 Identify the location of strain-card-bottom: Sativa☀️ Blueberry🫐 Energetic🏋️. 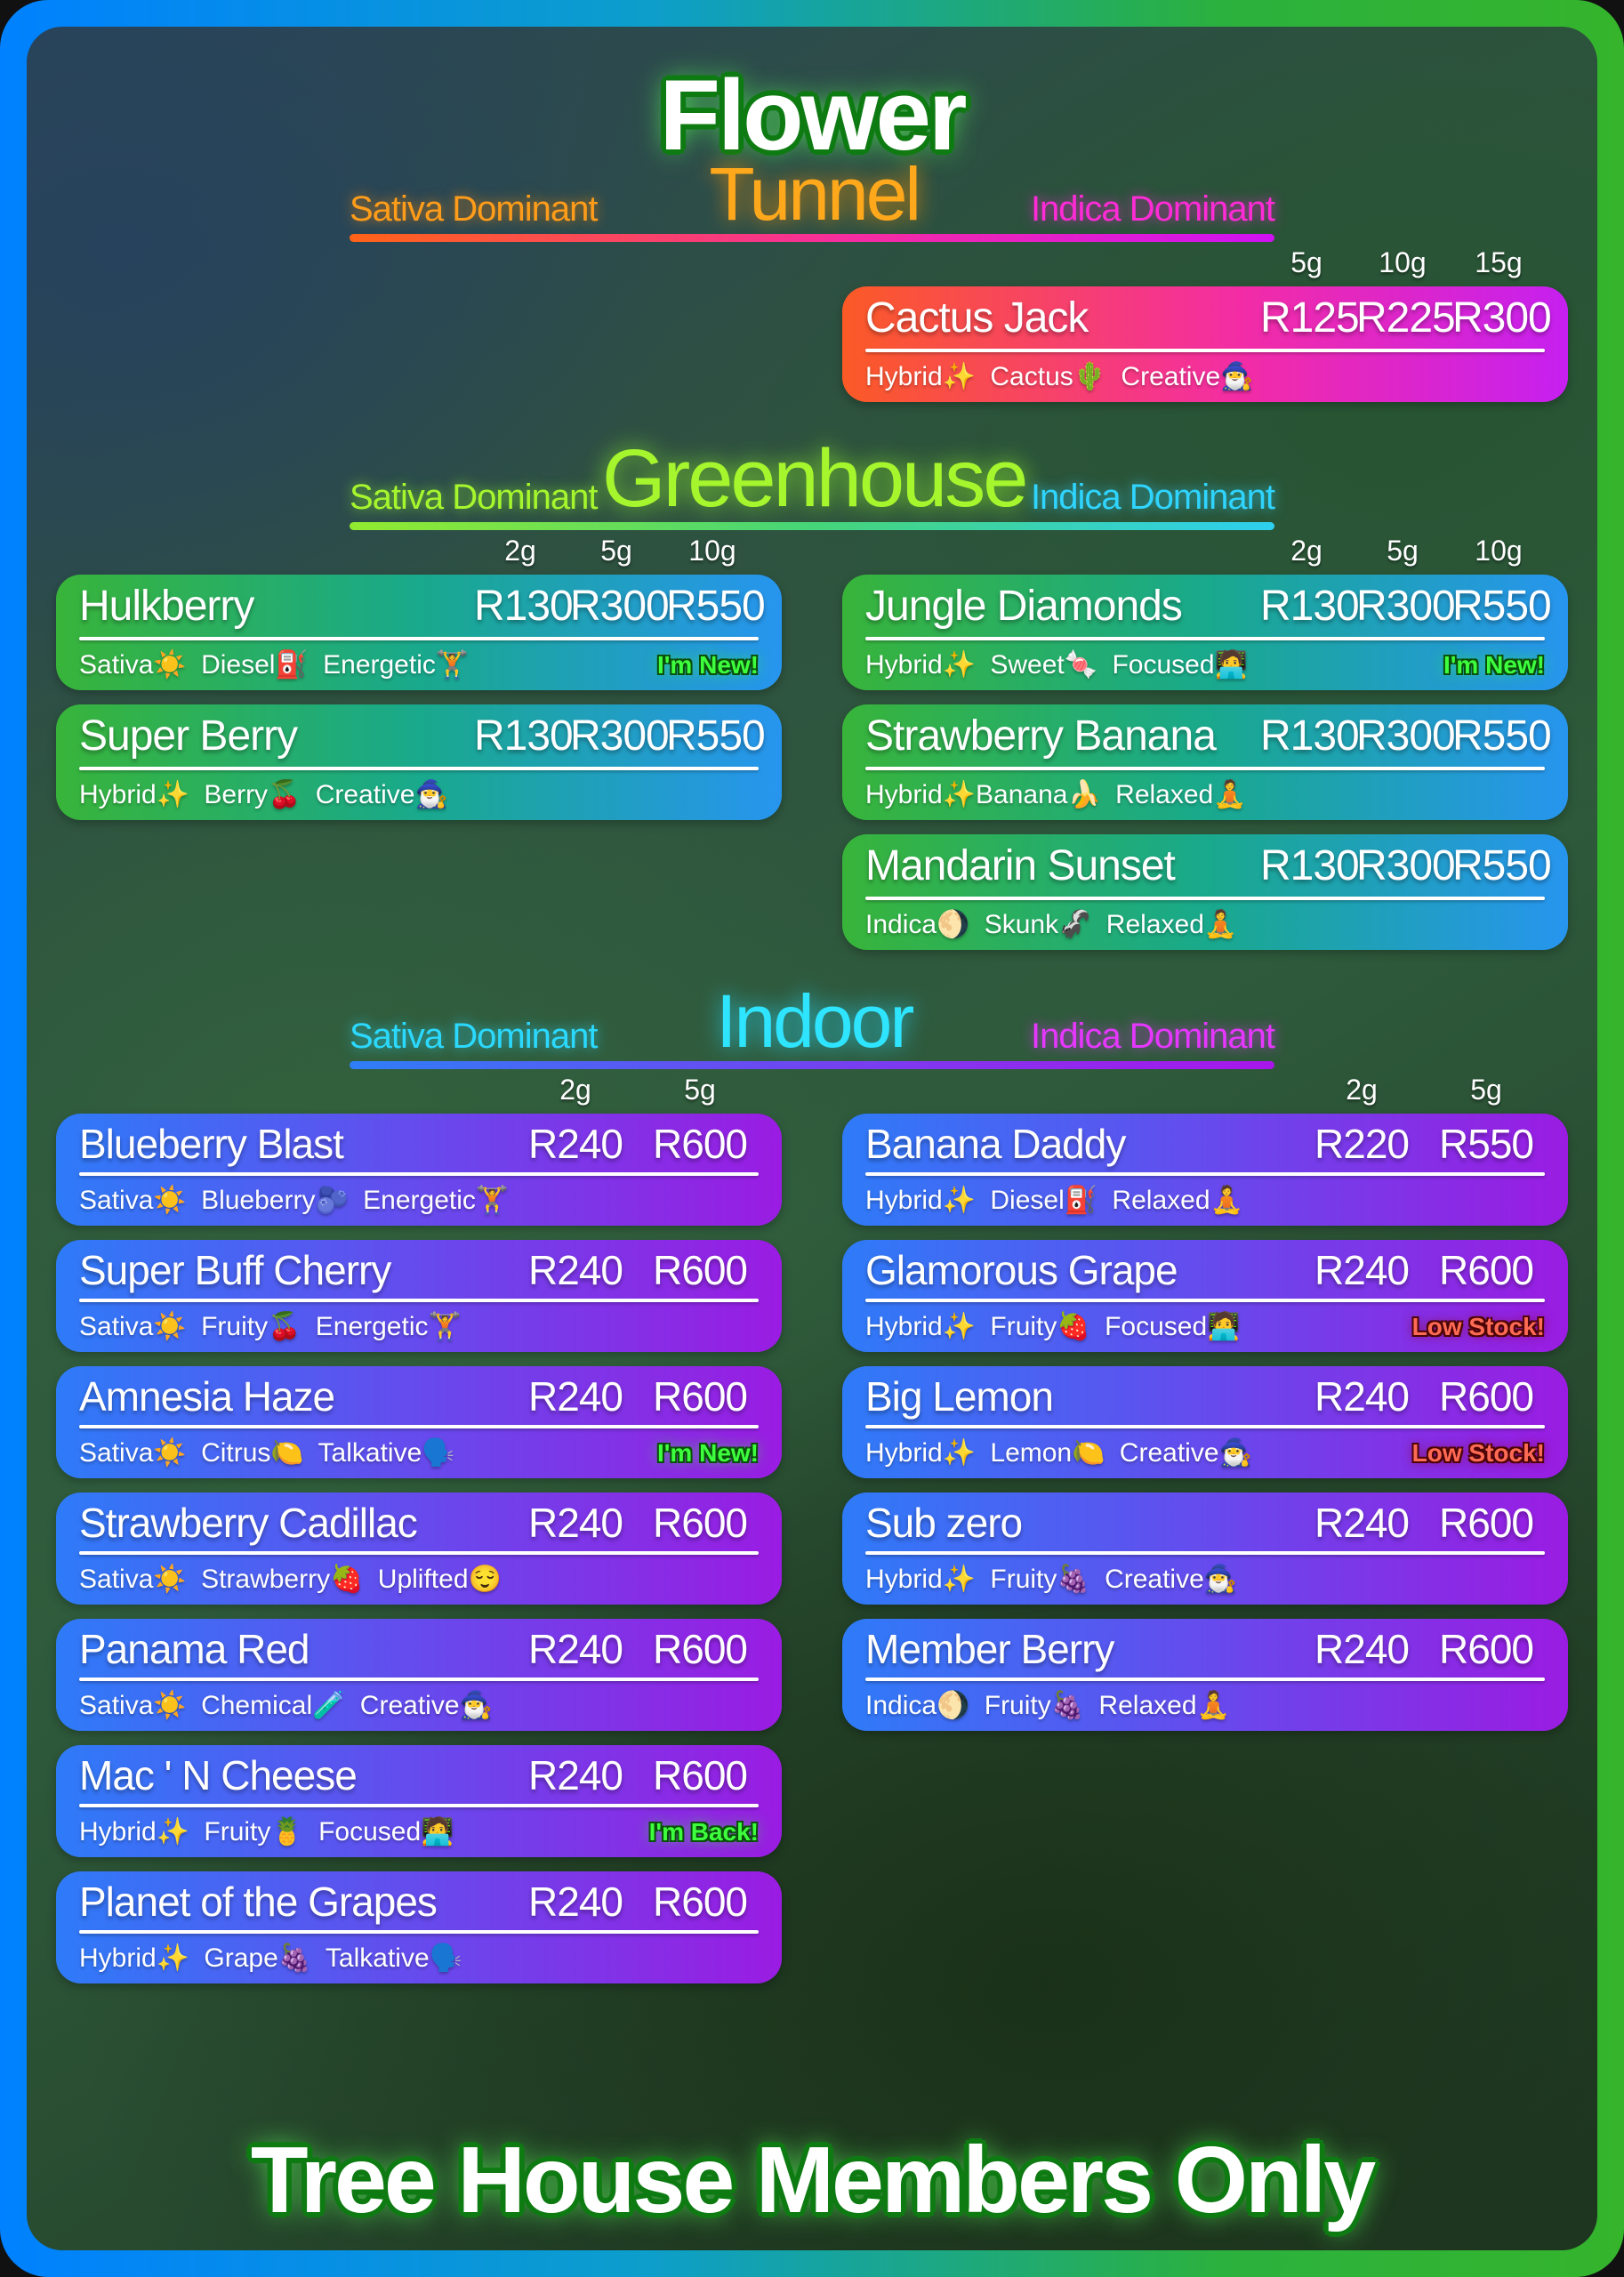
(419, 1201).